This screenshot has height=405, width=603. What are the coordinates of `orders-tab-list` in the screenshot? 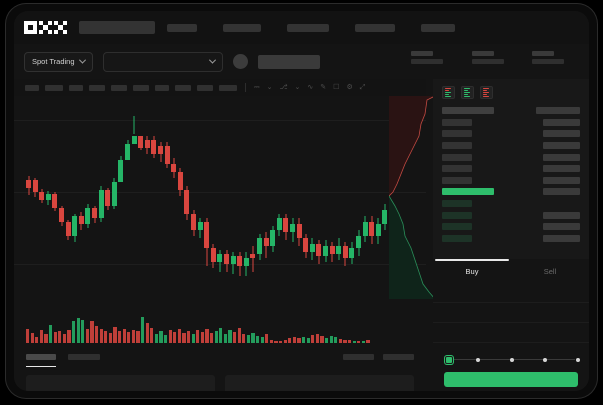 It's located at (220, 357).